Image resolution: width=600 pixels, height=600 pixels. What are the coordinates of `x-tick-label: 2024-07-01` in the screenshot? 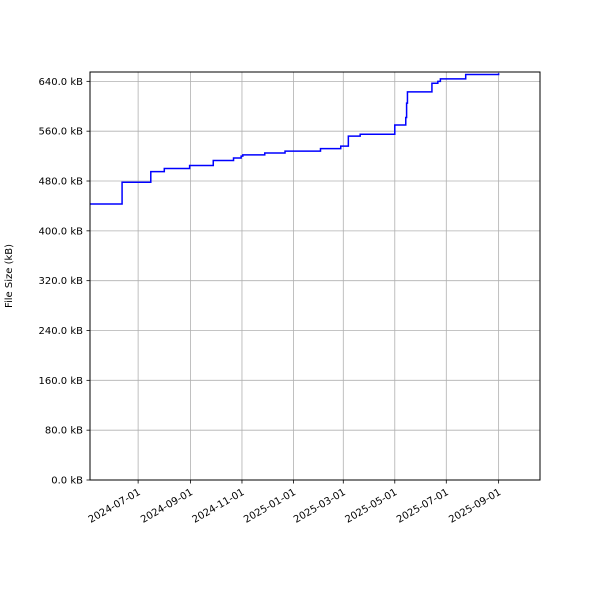 It's located at (115, 506).